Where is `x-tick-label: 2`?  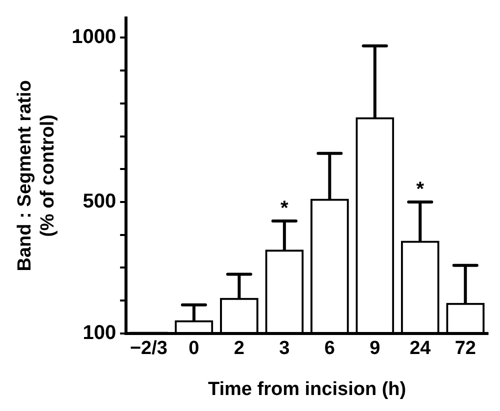 x-tick-label: 2 is located at coordinates (239, 349).